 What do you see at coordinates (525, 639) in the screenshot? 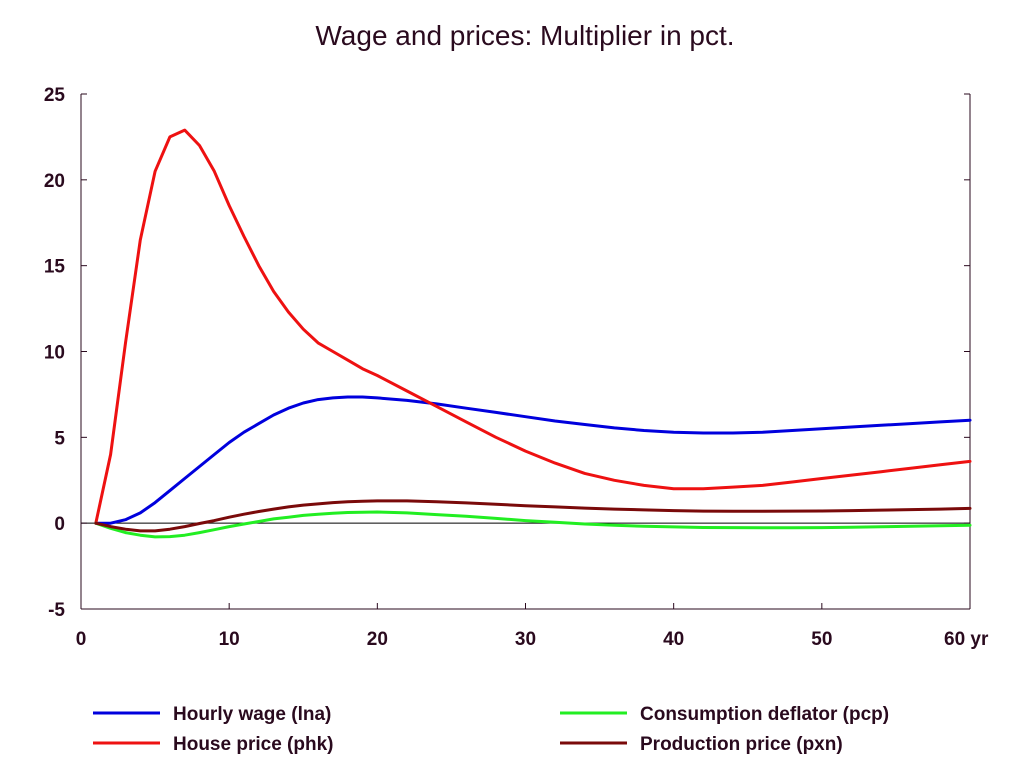
I see `x-tick-label: 30` at bounding box center [525, 639].